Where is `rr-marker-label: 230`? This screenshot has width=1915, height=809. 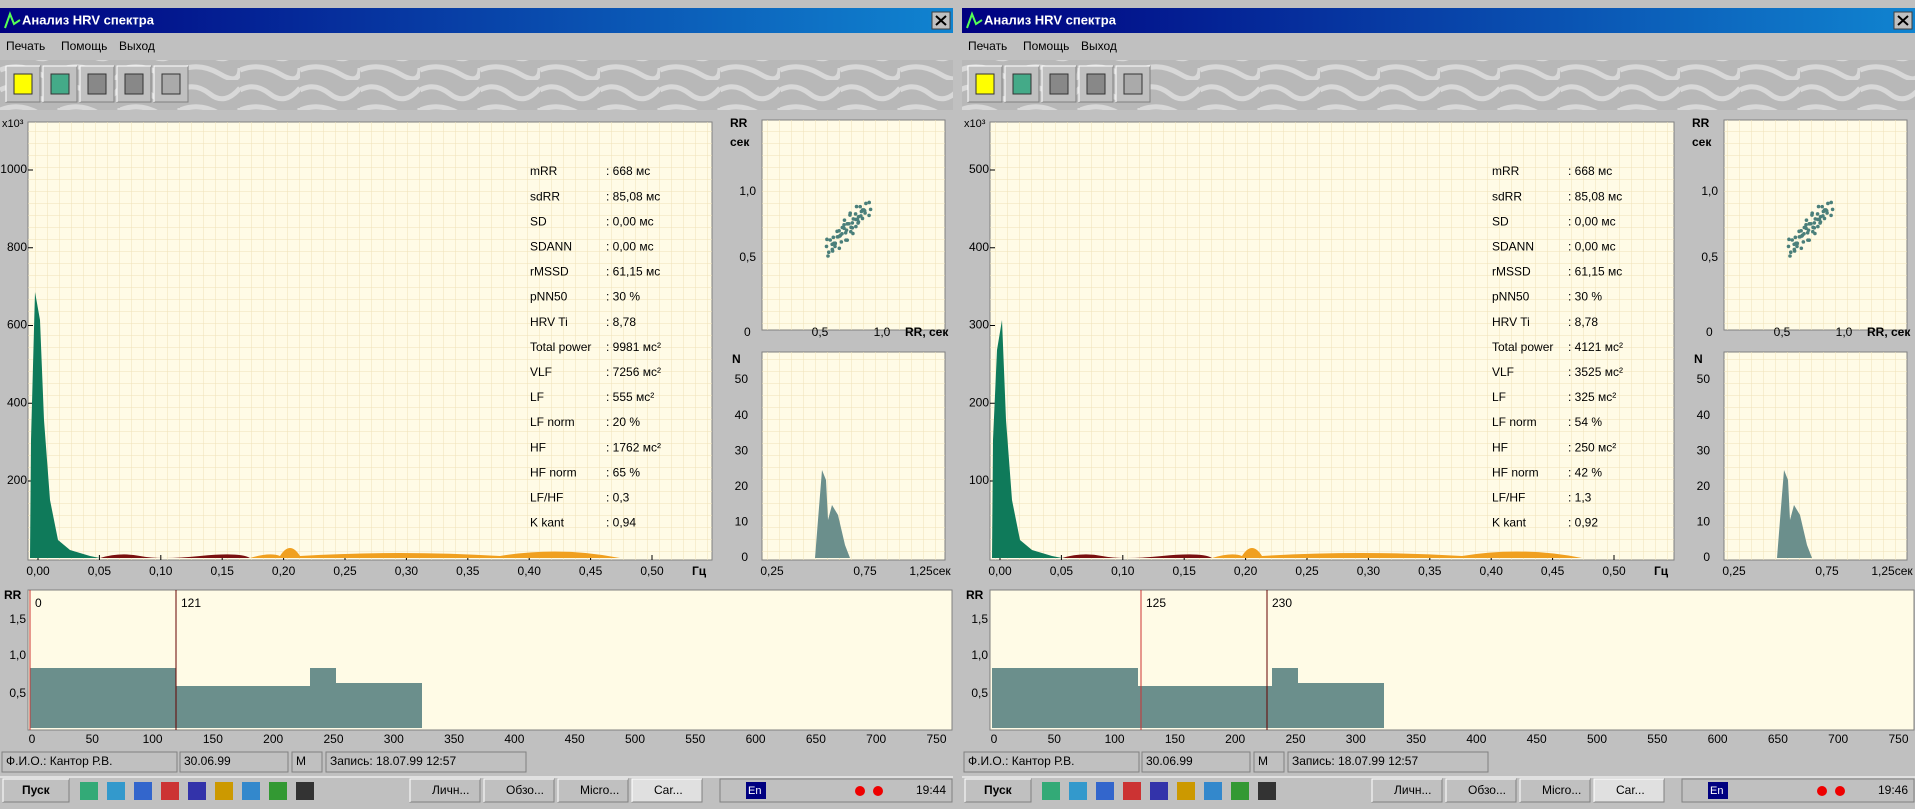 rr-marker-label: 230 is located at coordinates (1282, 603).